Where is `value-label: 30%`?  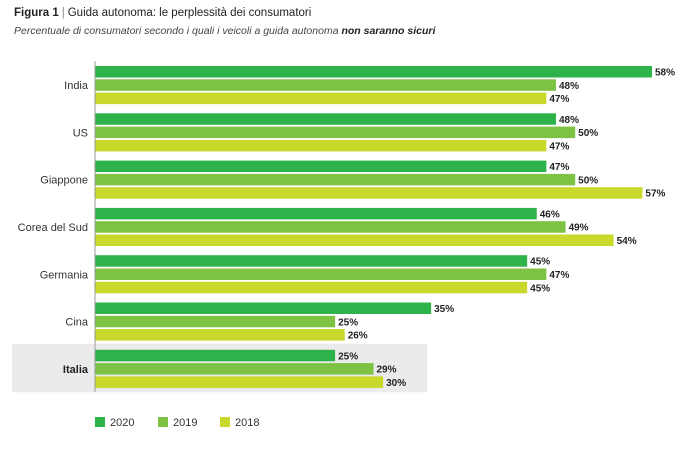 value-label: 30% is located at coordinates (396, 383).